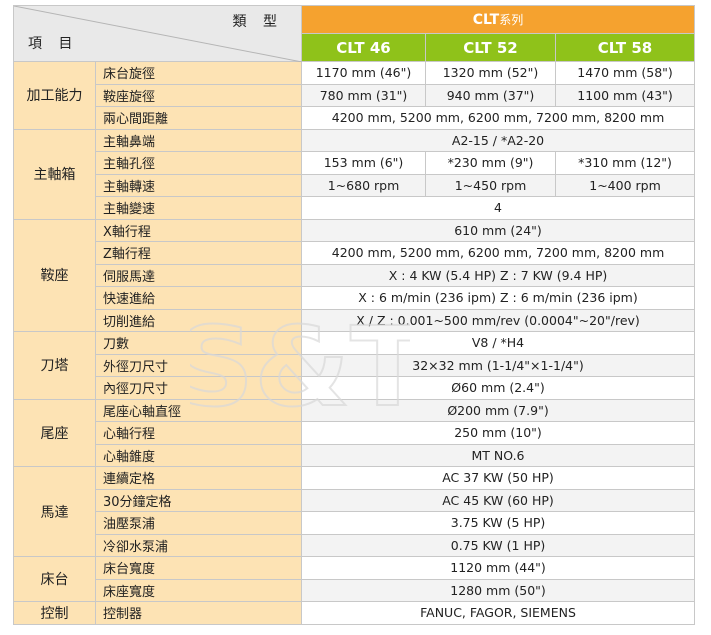 The width and height of the screenshot is (711, 635). What do you see at coordinates (363, 95) in the screenshot?
I see `value-cell: 780 mm (31")` at bounding box center [363, 95].